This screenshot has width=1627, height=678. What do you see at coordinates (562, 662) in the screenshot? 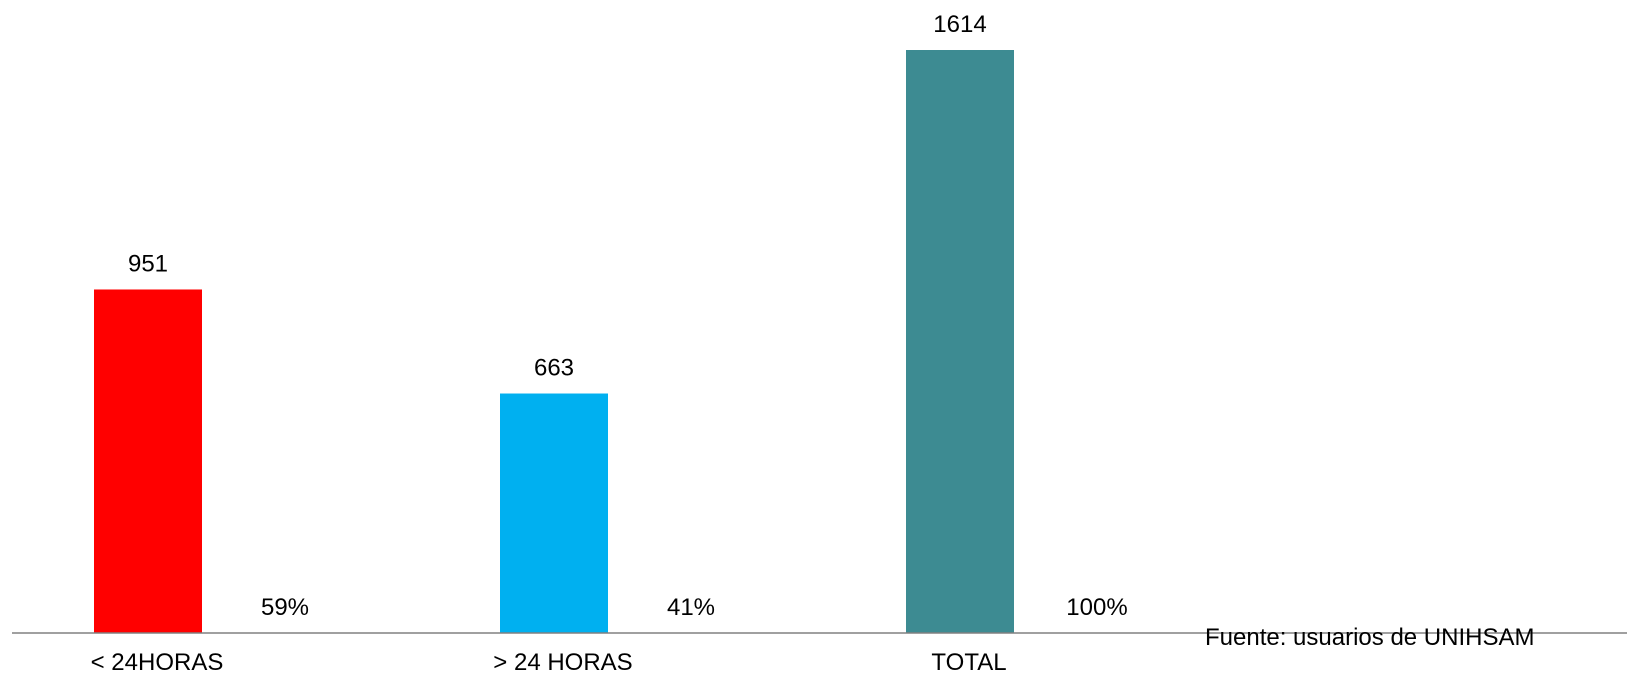
I see `x-tick-label: > 24 HORAS` at bounding box center [562, 662].